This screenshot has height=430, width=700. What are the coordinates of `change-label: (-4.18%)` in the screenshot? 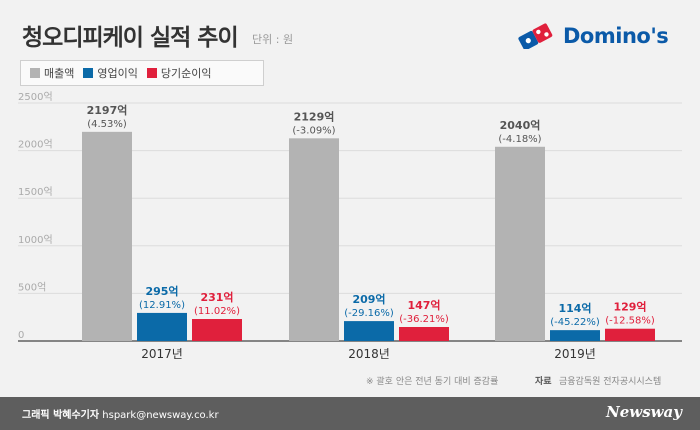 It's located at (519, 139).